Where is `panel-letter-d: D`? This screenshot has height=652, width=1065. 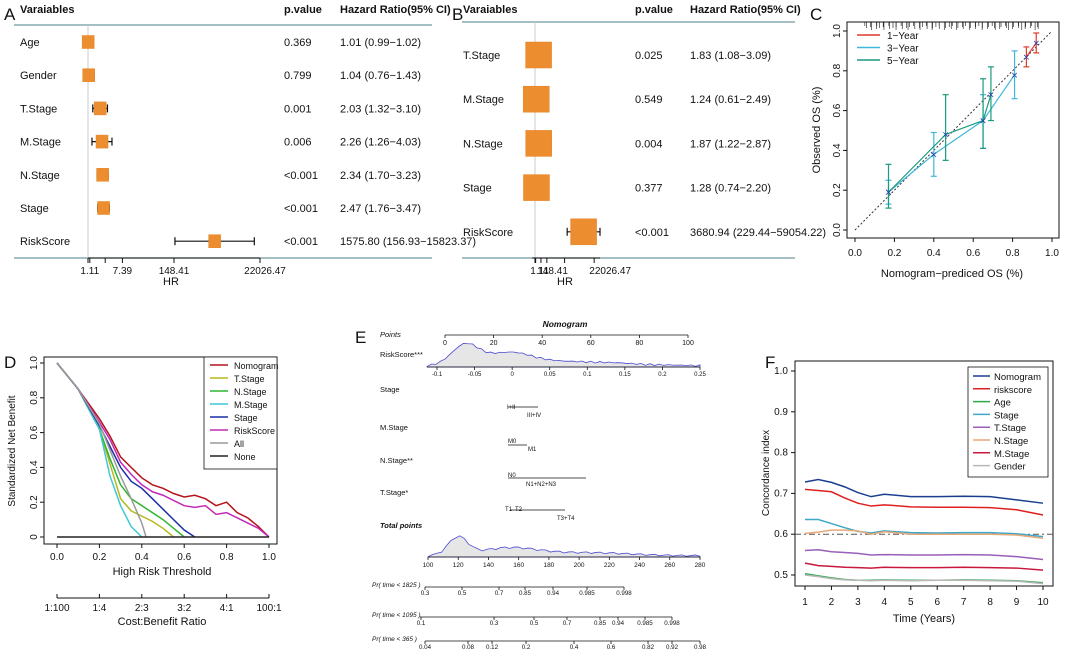 panel-letter-d: D is located at coordinates (10, 362).